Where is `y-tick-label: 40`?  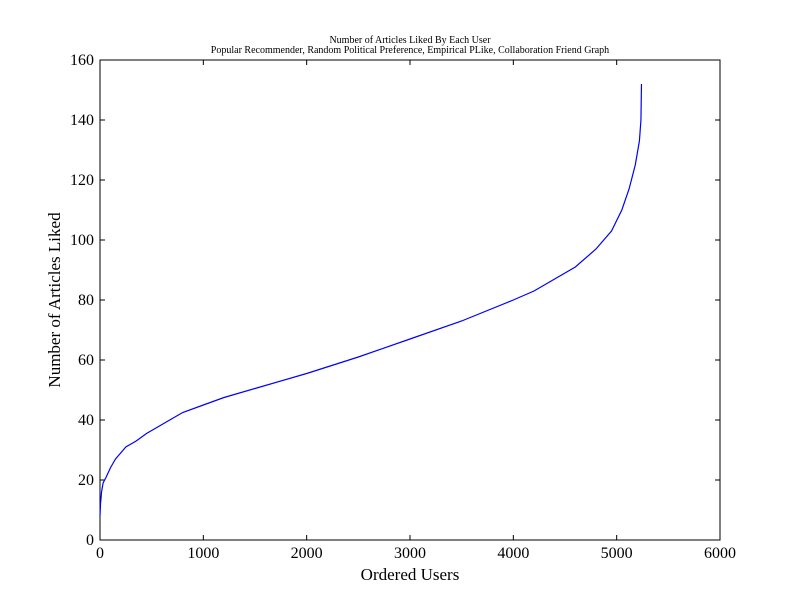 y-tick-label: 40 is located at coordinates (86, 420).